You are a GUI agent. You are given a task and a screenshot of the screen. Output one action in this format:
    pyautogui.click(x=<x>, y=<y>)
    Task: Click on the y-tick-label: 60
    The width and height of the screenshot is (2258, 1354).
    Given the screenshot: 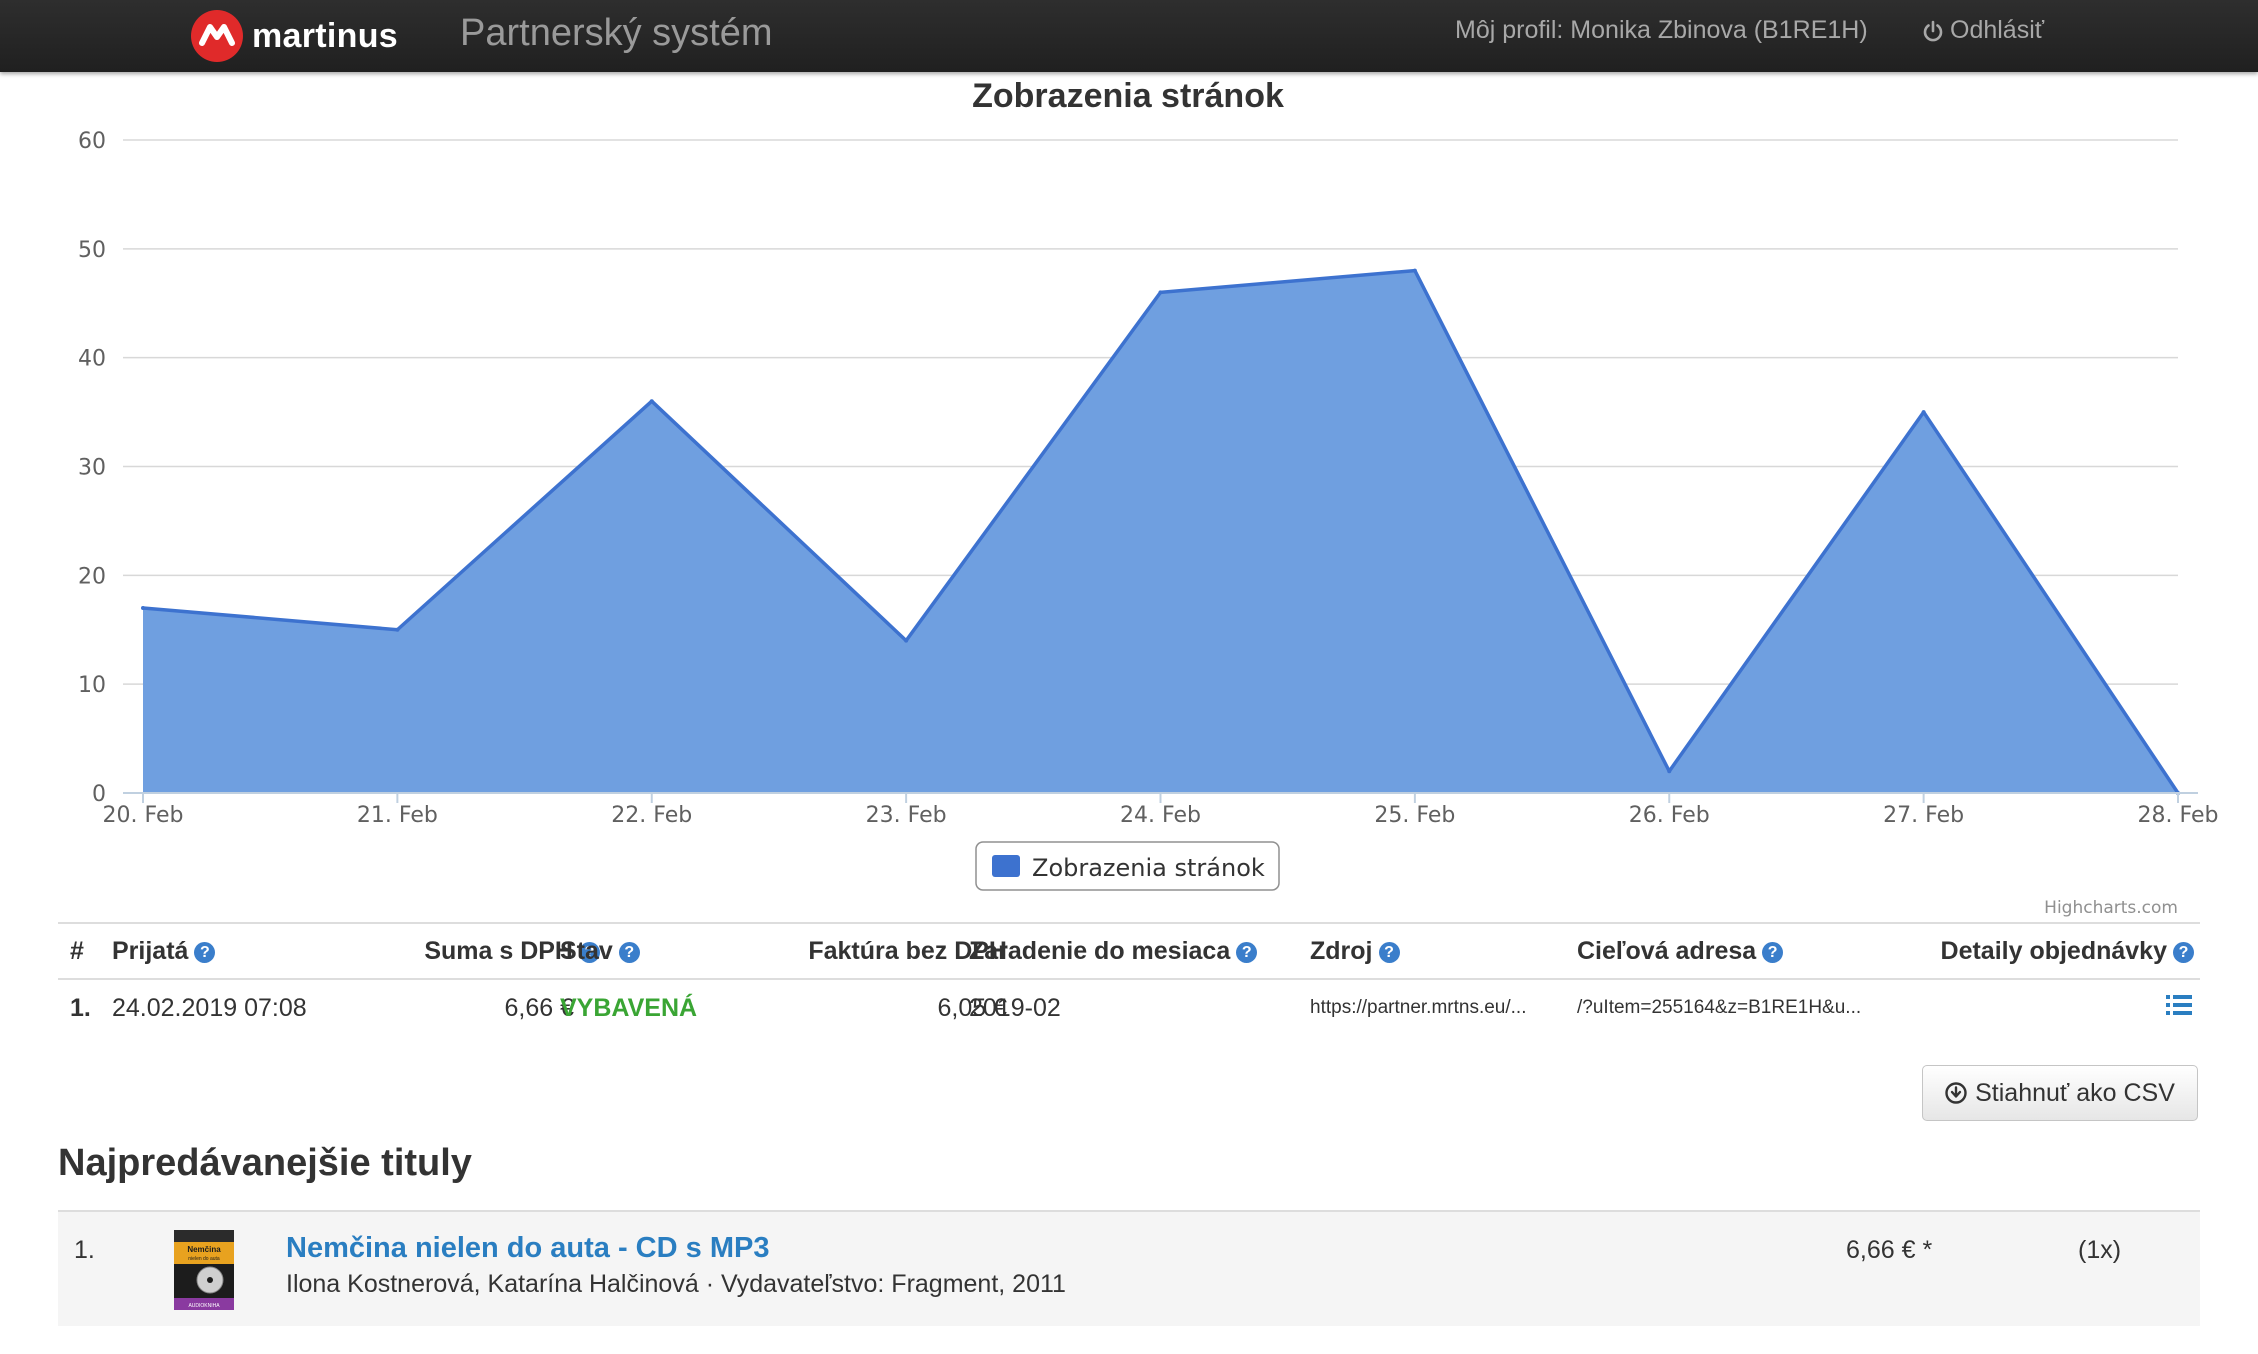 What is the action you would take?
    pyautogui.click(x=92, y=141)
    